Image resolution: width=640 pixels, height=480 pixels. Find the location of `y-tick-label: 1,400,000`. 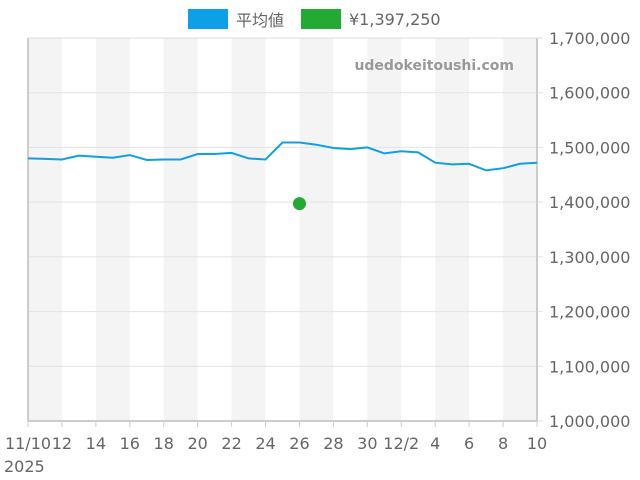

y-tick-label: 1,400,000 is located at coordinates (589, 202).